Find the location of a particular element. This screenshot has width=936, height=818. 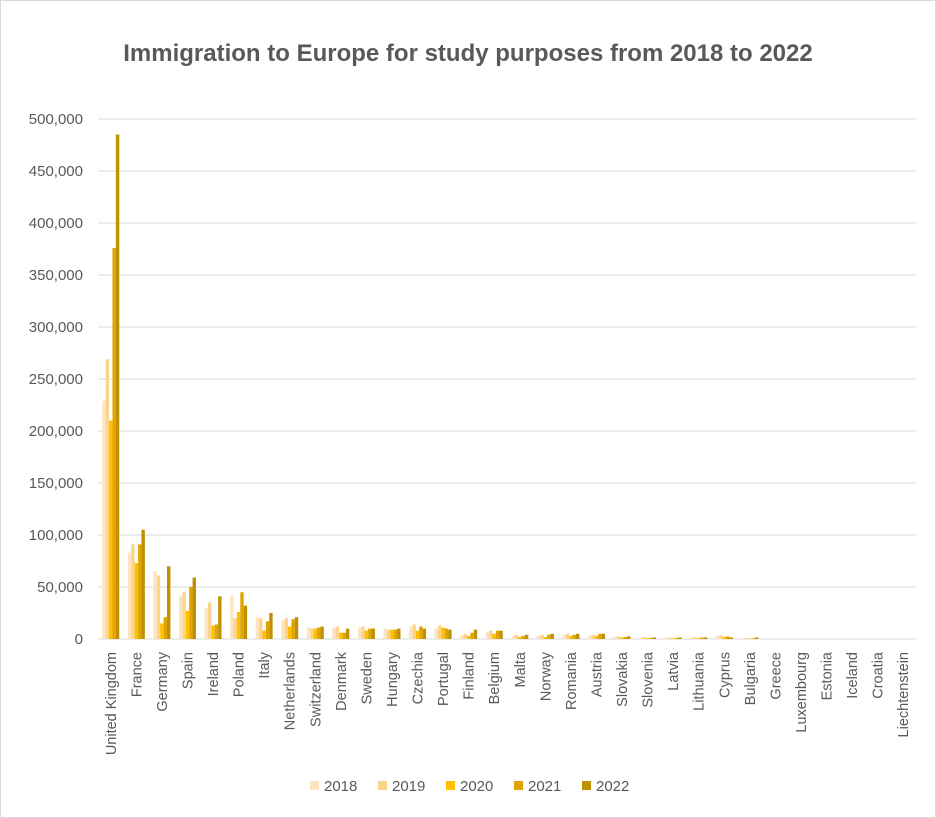

x-tick-label: United Kingdom is located at coordinates (112, 703).